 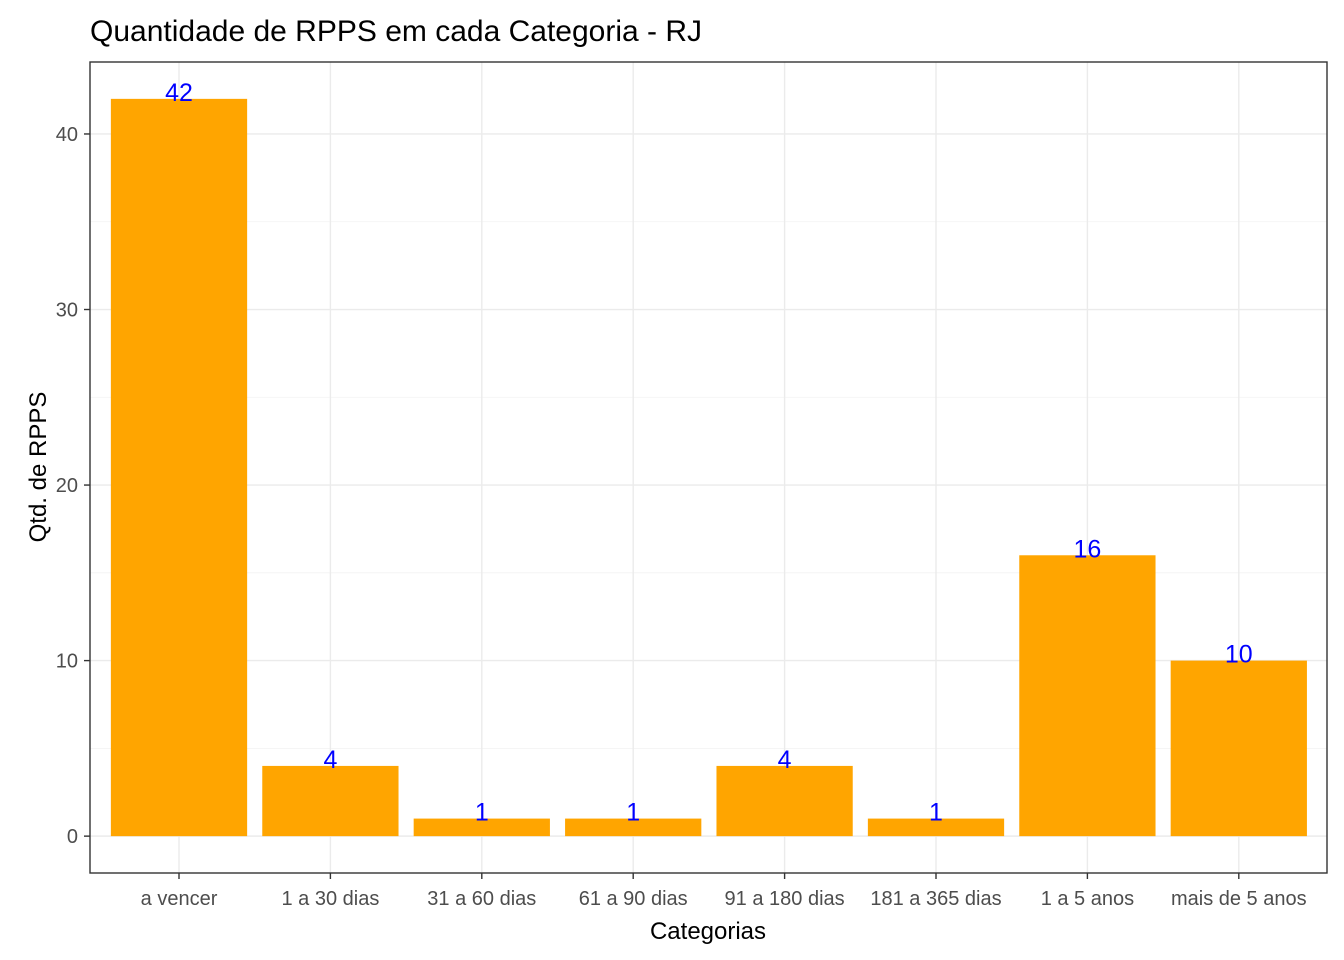 I want to click on y-tick-label-3: 30, so click(x=67, y=311).